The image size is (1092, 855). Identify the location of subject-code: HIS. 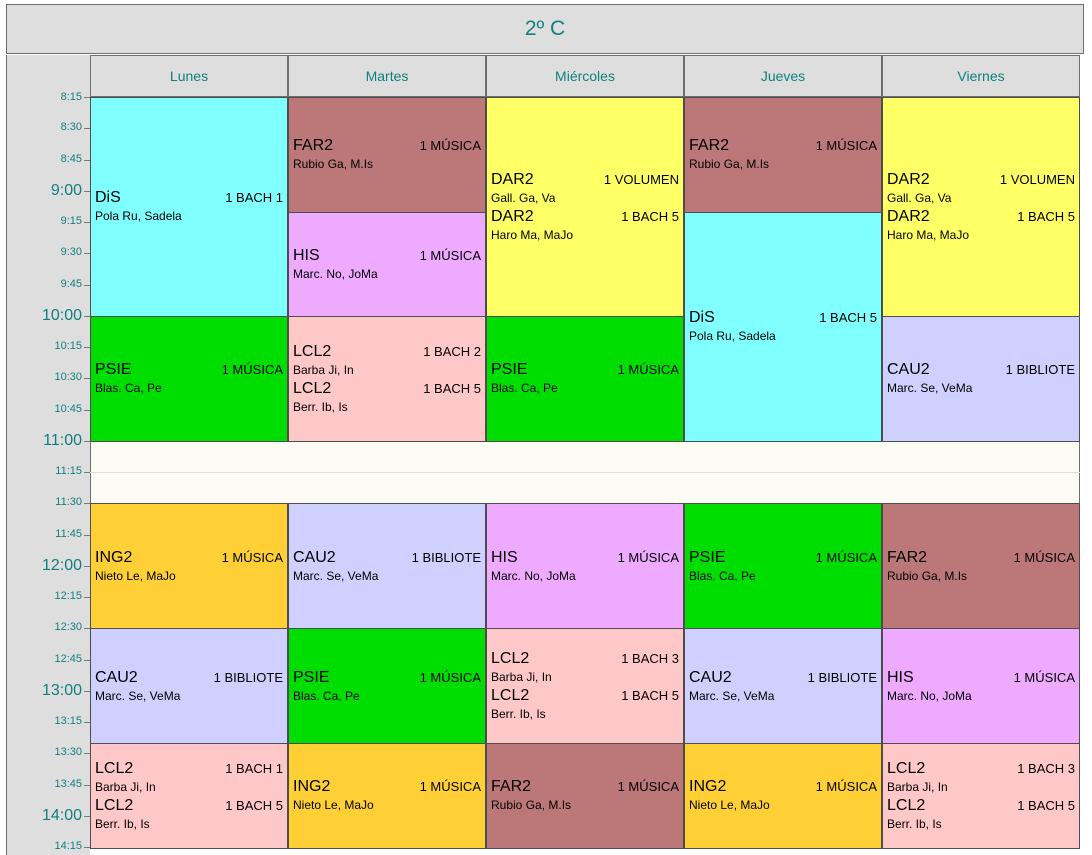
(306, 255).